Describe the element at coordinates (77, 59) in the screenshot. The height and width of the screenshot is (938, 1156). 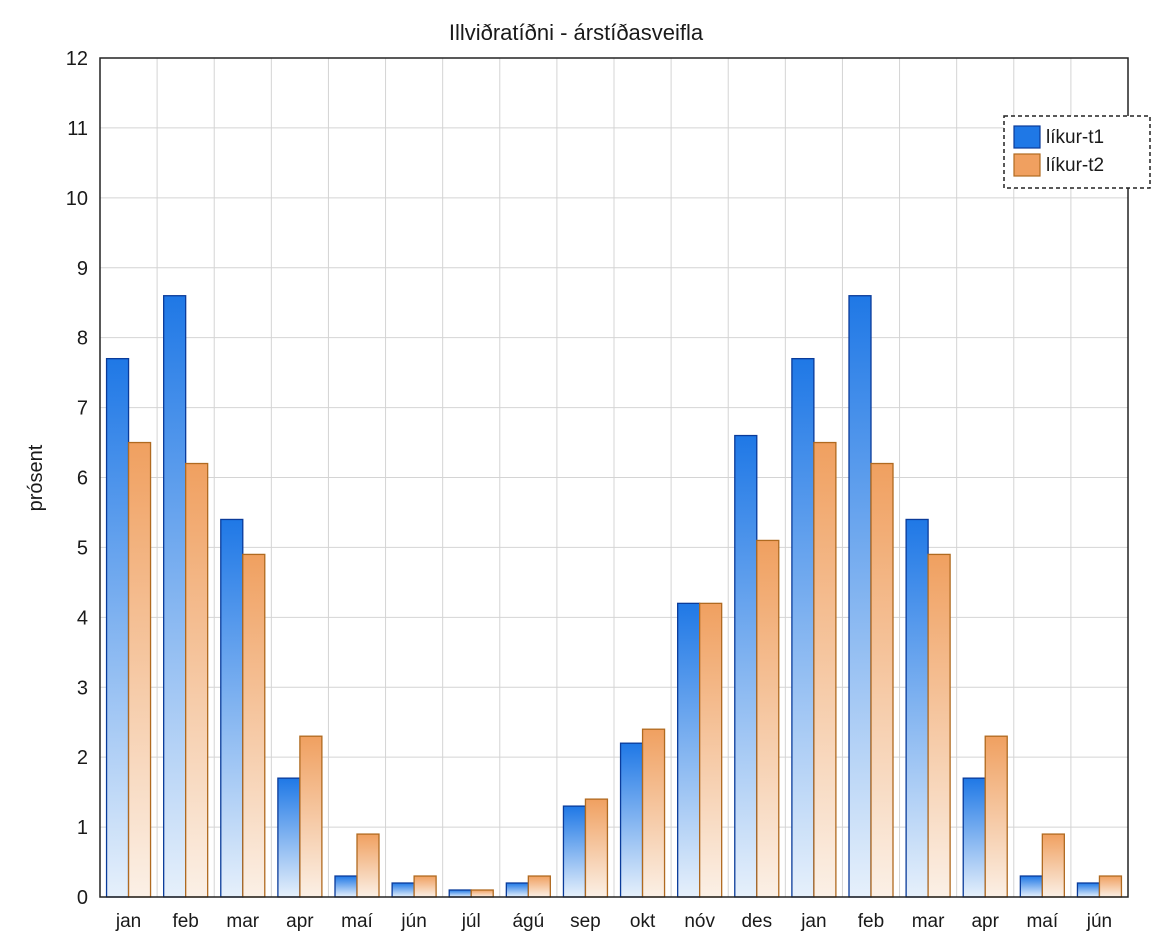
I see `y-tick-label: 12` at that location.